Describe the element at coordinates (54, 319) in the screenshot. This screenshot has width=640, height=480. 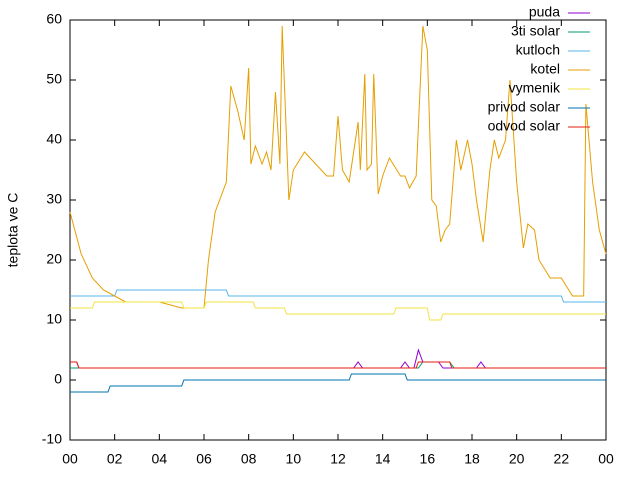
I see `y-tick-label: 10` at that location.